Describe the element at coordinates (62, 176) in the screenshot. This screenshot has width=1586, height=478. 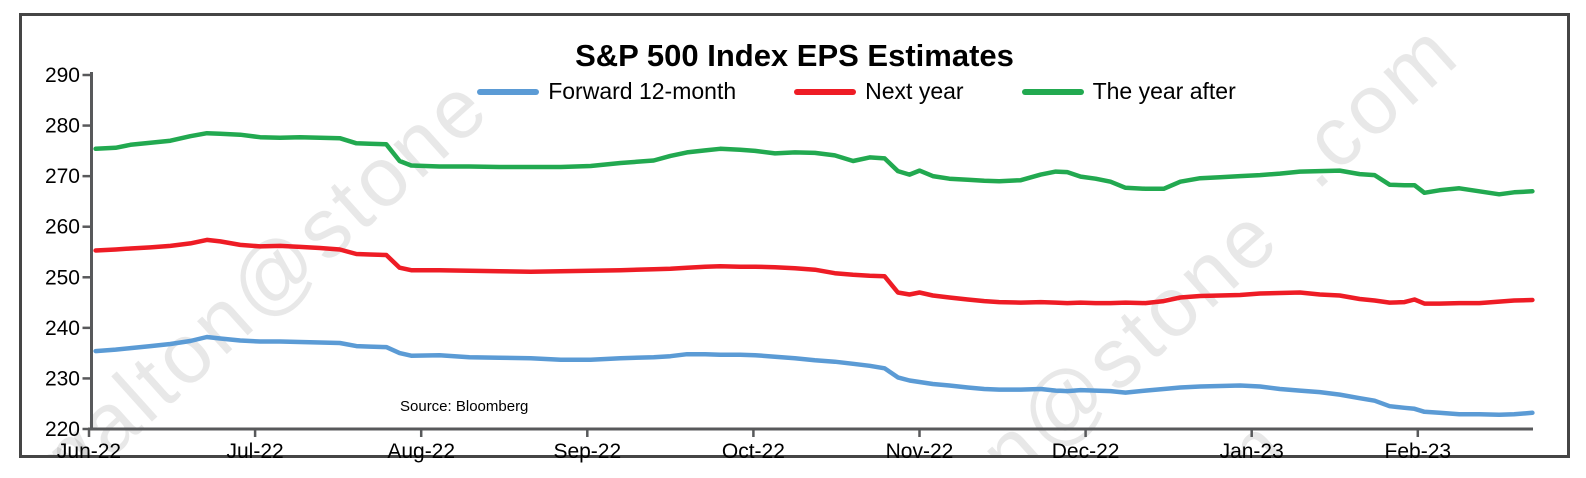
I see `y-tick-label: 270` at that location.